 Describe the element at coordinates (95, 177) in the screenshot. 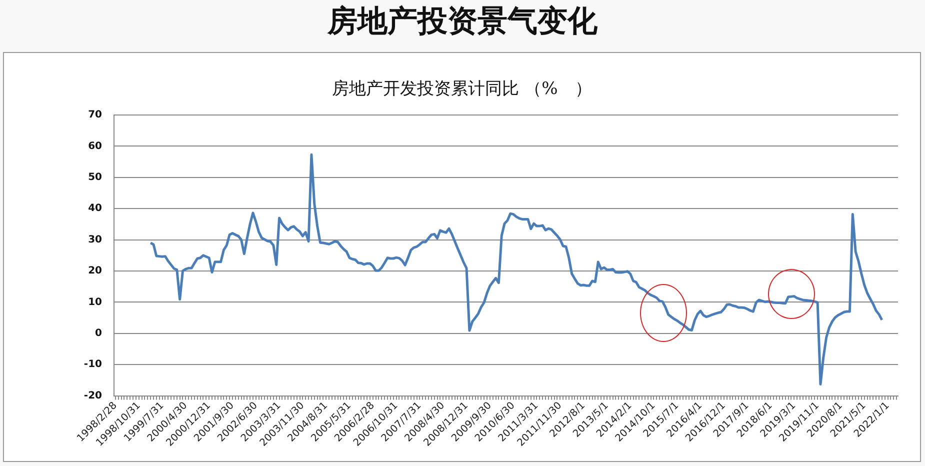

I see `y-tick-label: 50` at that location.